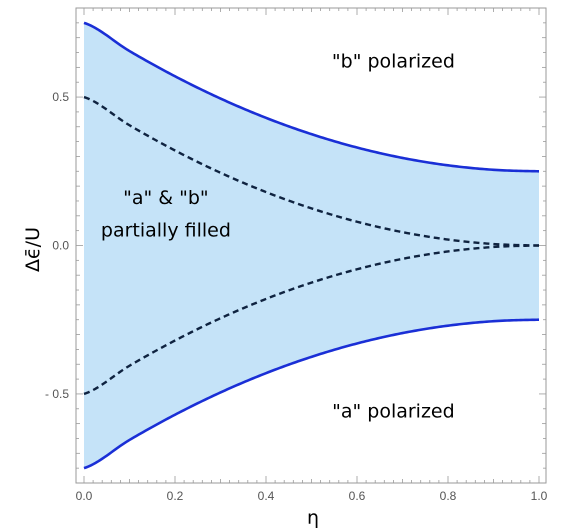  Describe the element at coordinates (84, 496) in the screenshot. I see `x-tick-label: 0.0` at that location.